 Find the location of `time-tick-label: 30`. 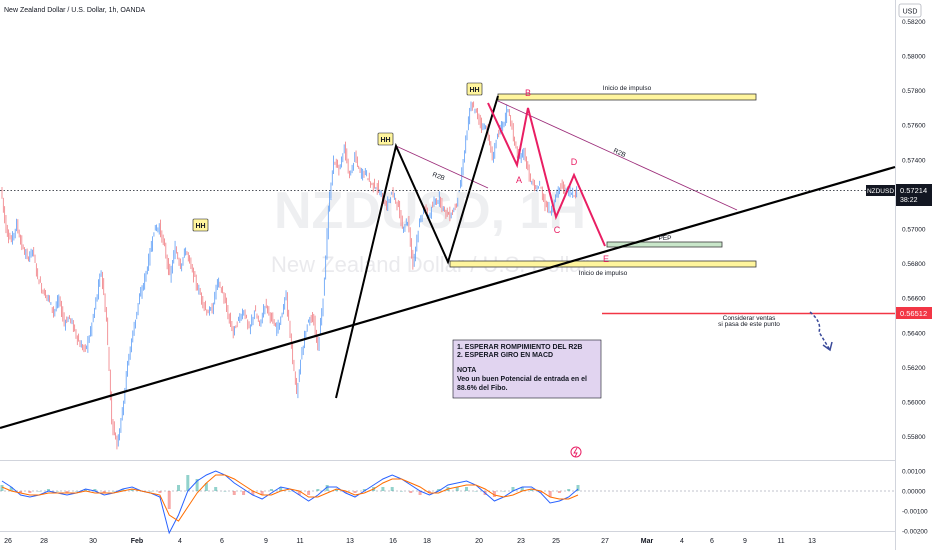

time-tick-label: 30 is located at coordinates (93, 541).